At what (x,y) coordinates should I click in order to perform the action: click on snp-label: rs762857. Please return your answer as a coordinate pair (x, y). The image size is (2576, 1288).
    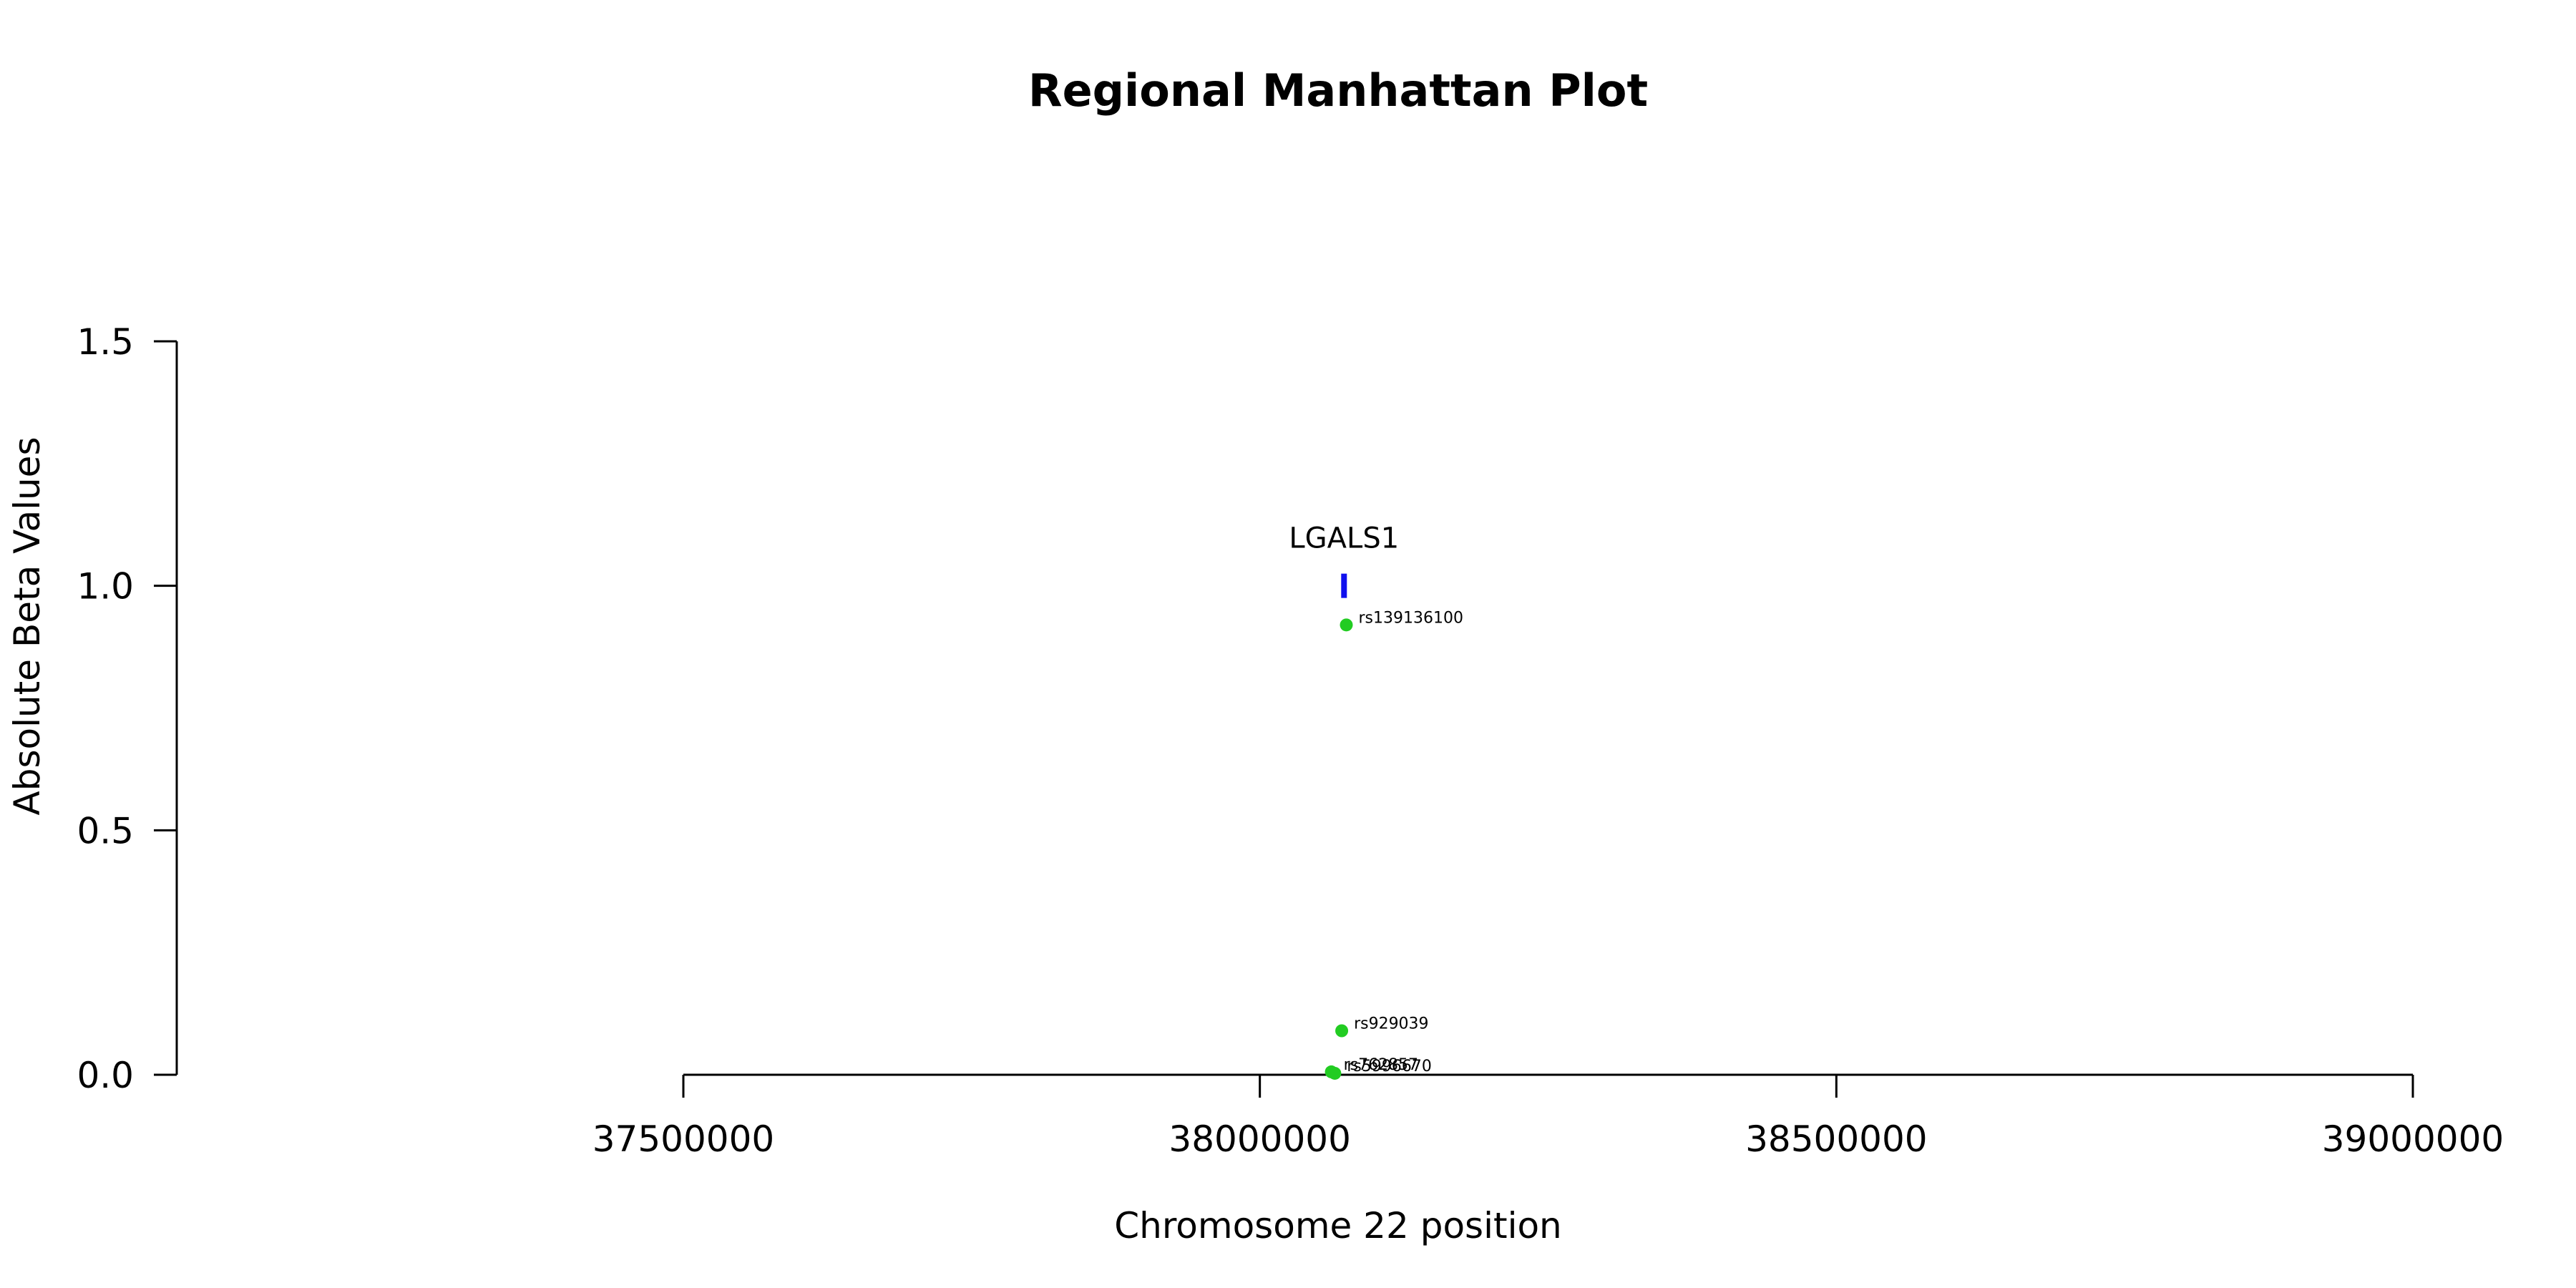
    Looking at the image, I should click on (1381, 1065).